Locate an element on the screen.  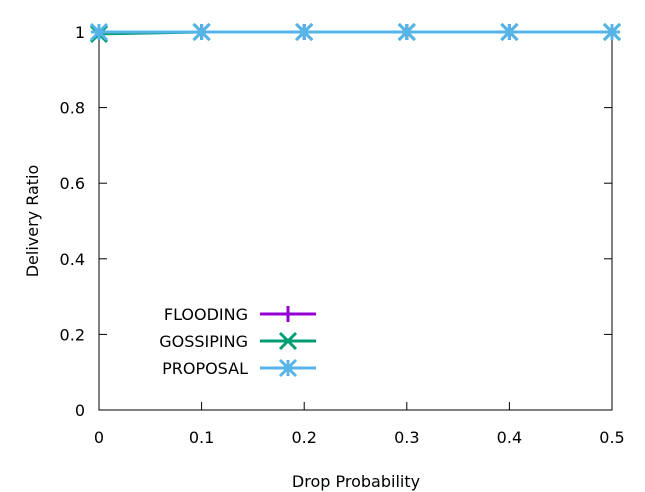
y-tick-label: 1 is located at coordinates (80, 32).